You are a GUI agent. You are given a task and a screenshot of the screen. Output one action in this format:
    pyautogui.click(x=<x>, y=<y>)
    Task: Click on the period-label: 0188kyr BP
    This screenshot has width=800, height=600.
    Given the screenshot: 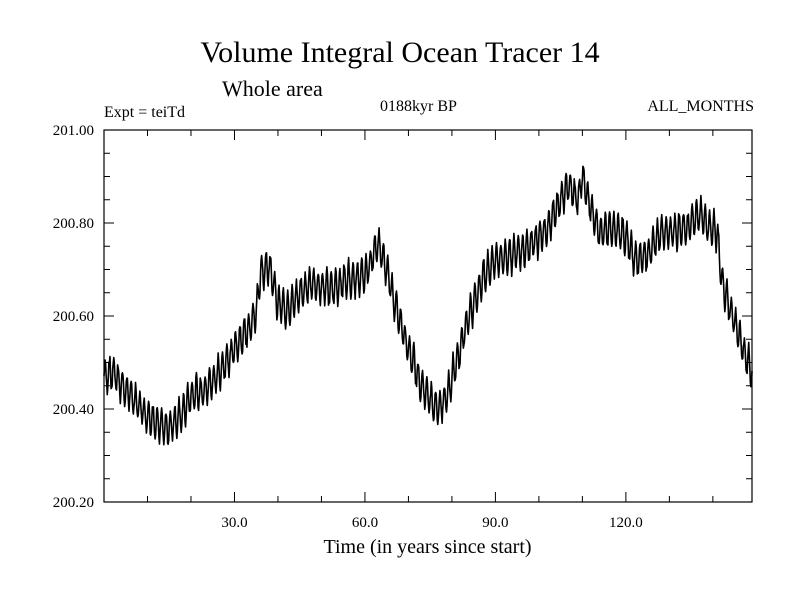 What is the action you would take?
    pyautogui.click(x=418, y=106)
    